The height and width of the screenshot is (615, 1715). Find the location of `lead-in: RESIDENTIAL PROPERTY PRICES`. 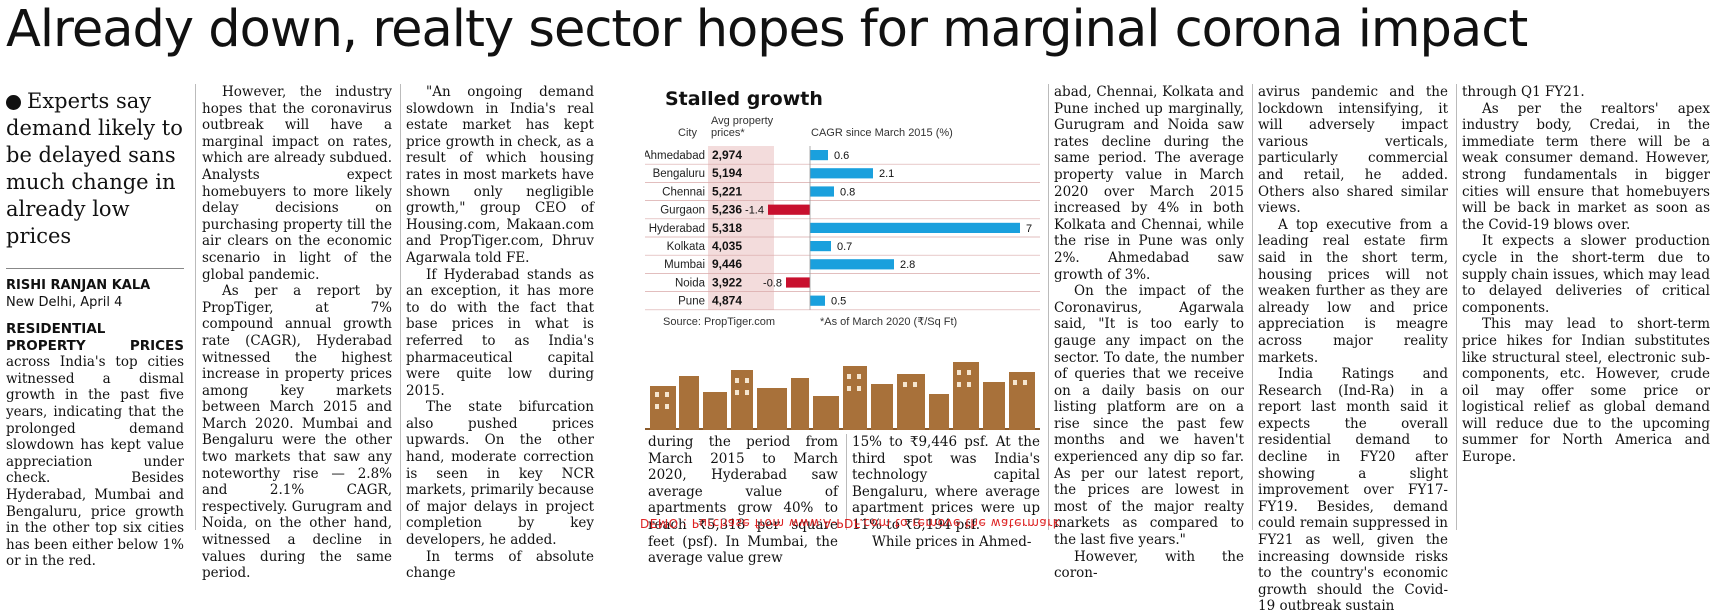

lead-in: RESIDENTIAL PROPERTY PRICES is located at coordinates (95, 337).